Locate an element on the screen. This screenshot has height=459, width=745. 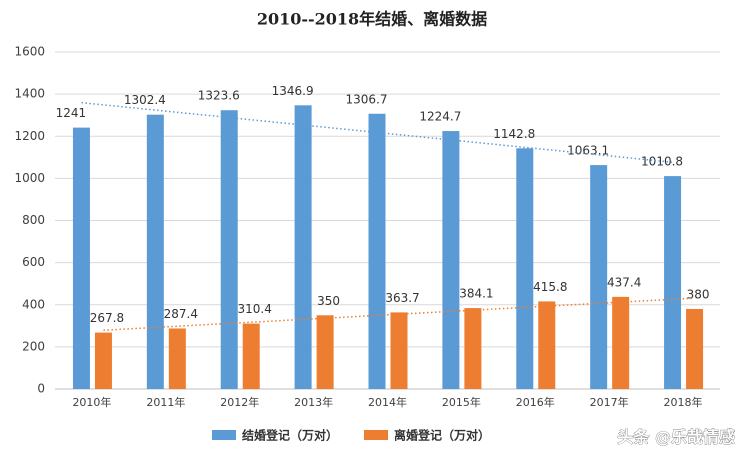
x-tick-label: 2014年 is located at coordinates (387, 402).